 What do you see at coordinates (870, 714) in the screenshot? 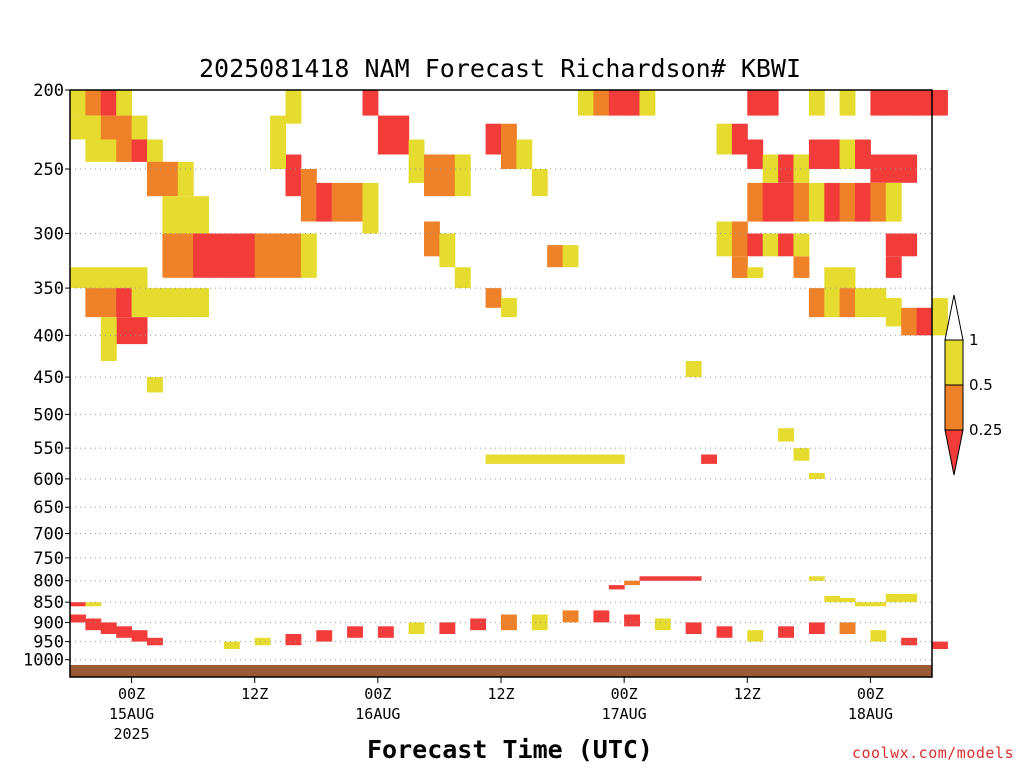
I see `x-tick-date: 18AUG` at bounding box center [870, 714].